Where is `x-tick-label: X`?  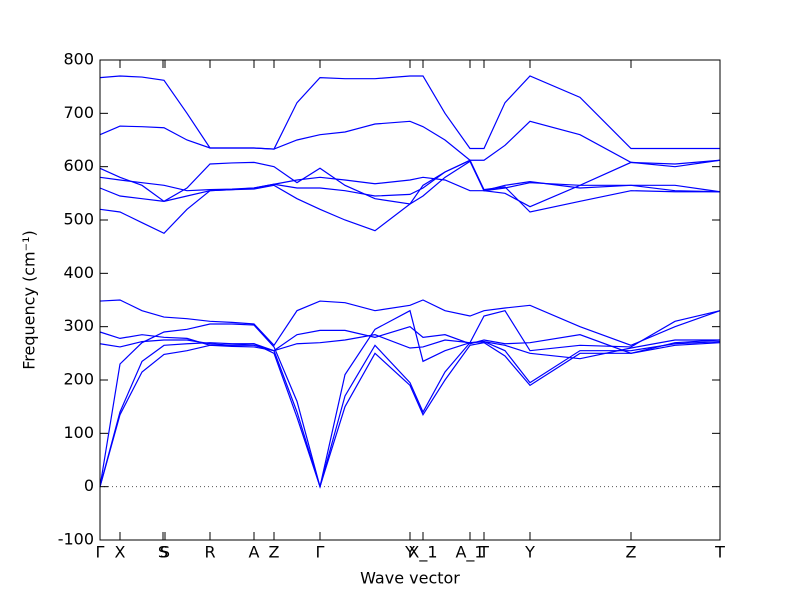 x-tick-label: X is located at coordinates (120, 552).